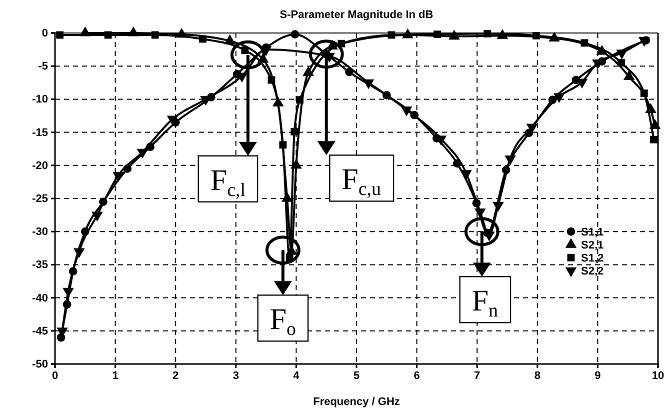 This screenshot has width=668, height=414. I want to click on x-tick-label: 4, so click(296, 376).